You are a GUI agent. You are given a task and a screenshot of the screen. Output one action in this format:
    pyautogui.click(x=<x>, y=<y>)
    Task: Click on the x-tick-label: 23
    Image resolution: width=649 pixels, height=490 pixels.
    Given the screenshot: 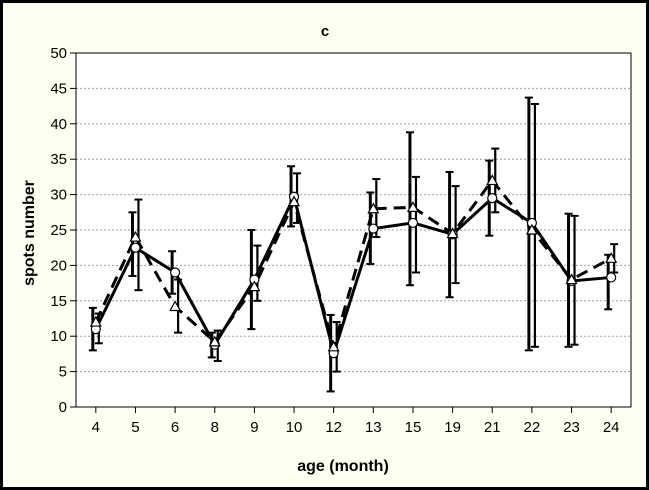 What is the action you would take?
    pyautogui.click(x=571, y=427)
    